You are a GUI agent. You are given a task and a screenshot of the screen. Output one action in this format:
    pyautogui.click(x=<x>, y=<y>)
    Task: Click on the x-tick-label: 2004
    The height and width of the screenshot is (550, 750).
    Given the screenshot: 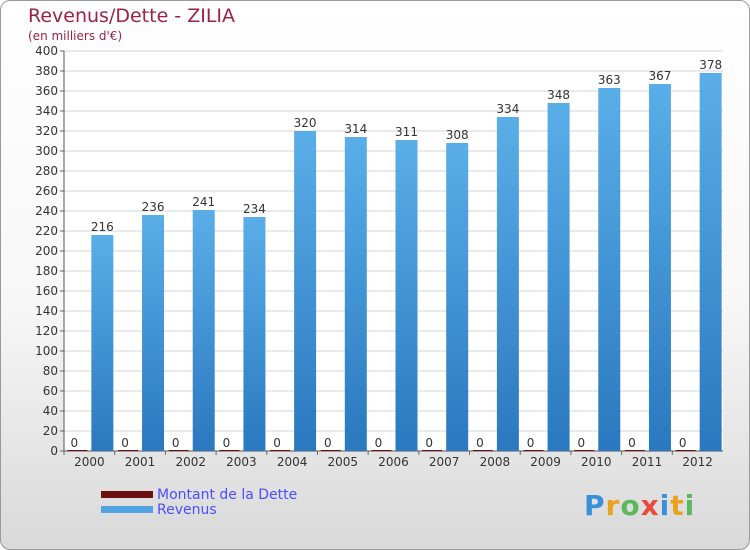 What is the action you would take?
    pyautogui.click(x=292, y=462)
    